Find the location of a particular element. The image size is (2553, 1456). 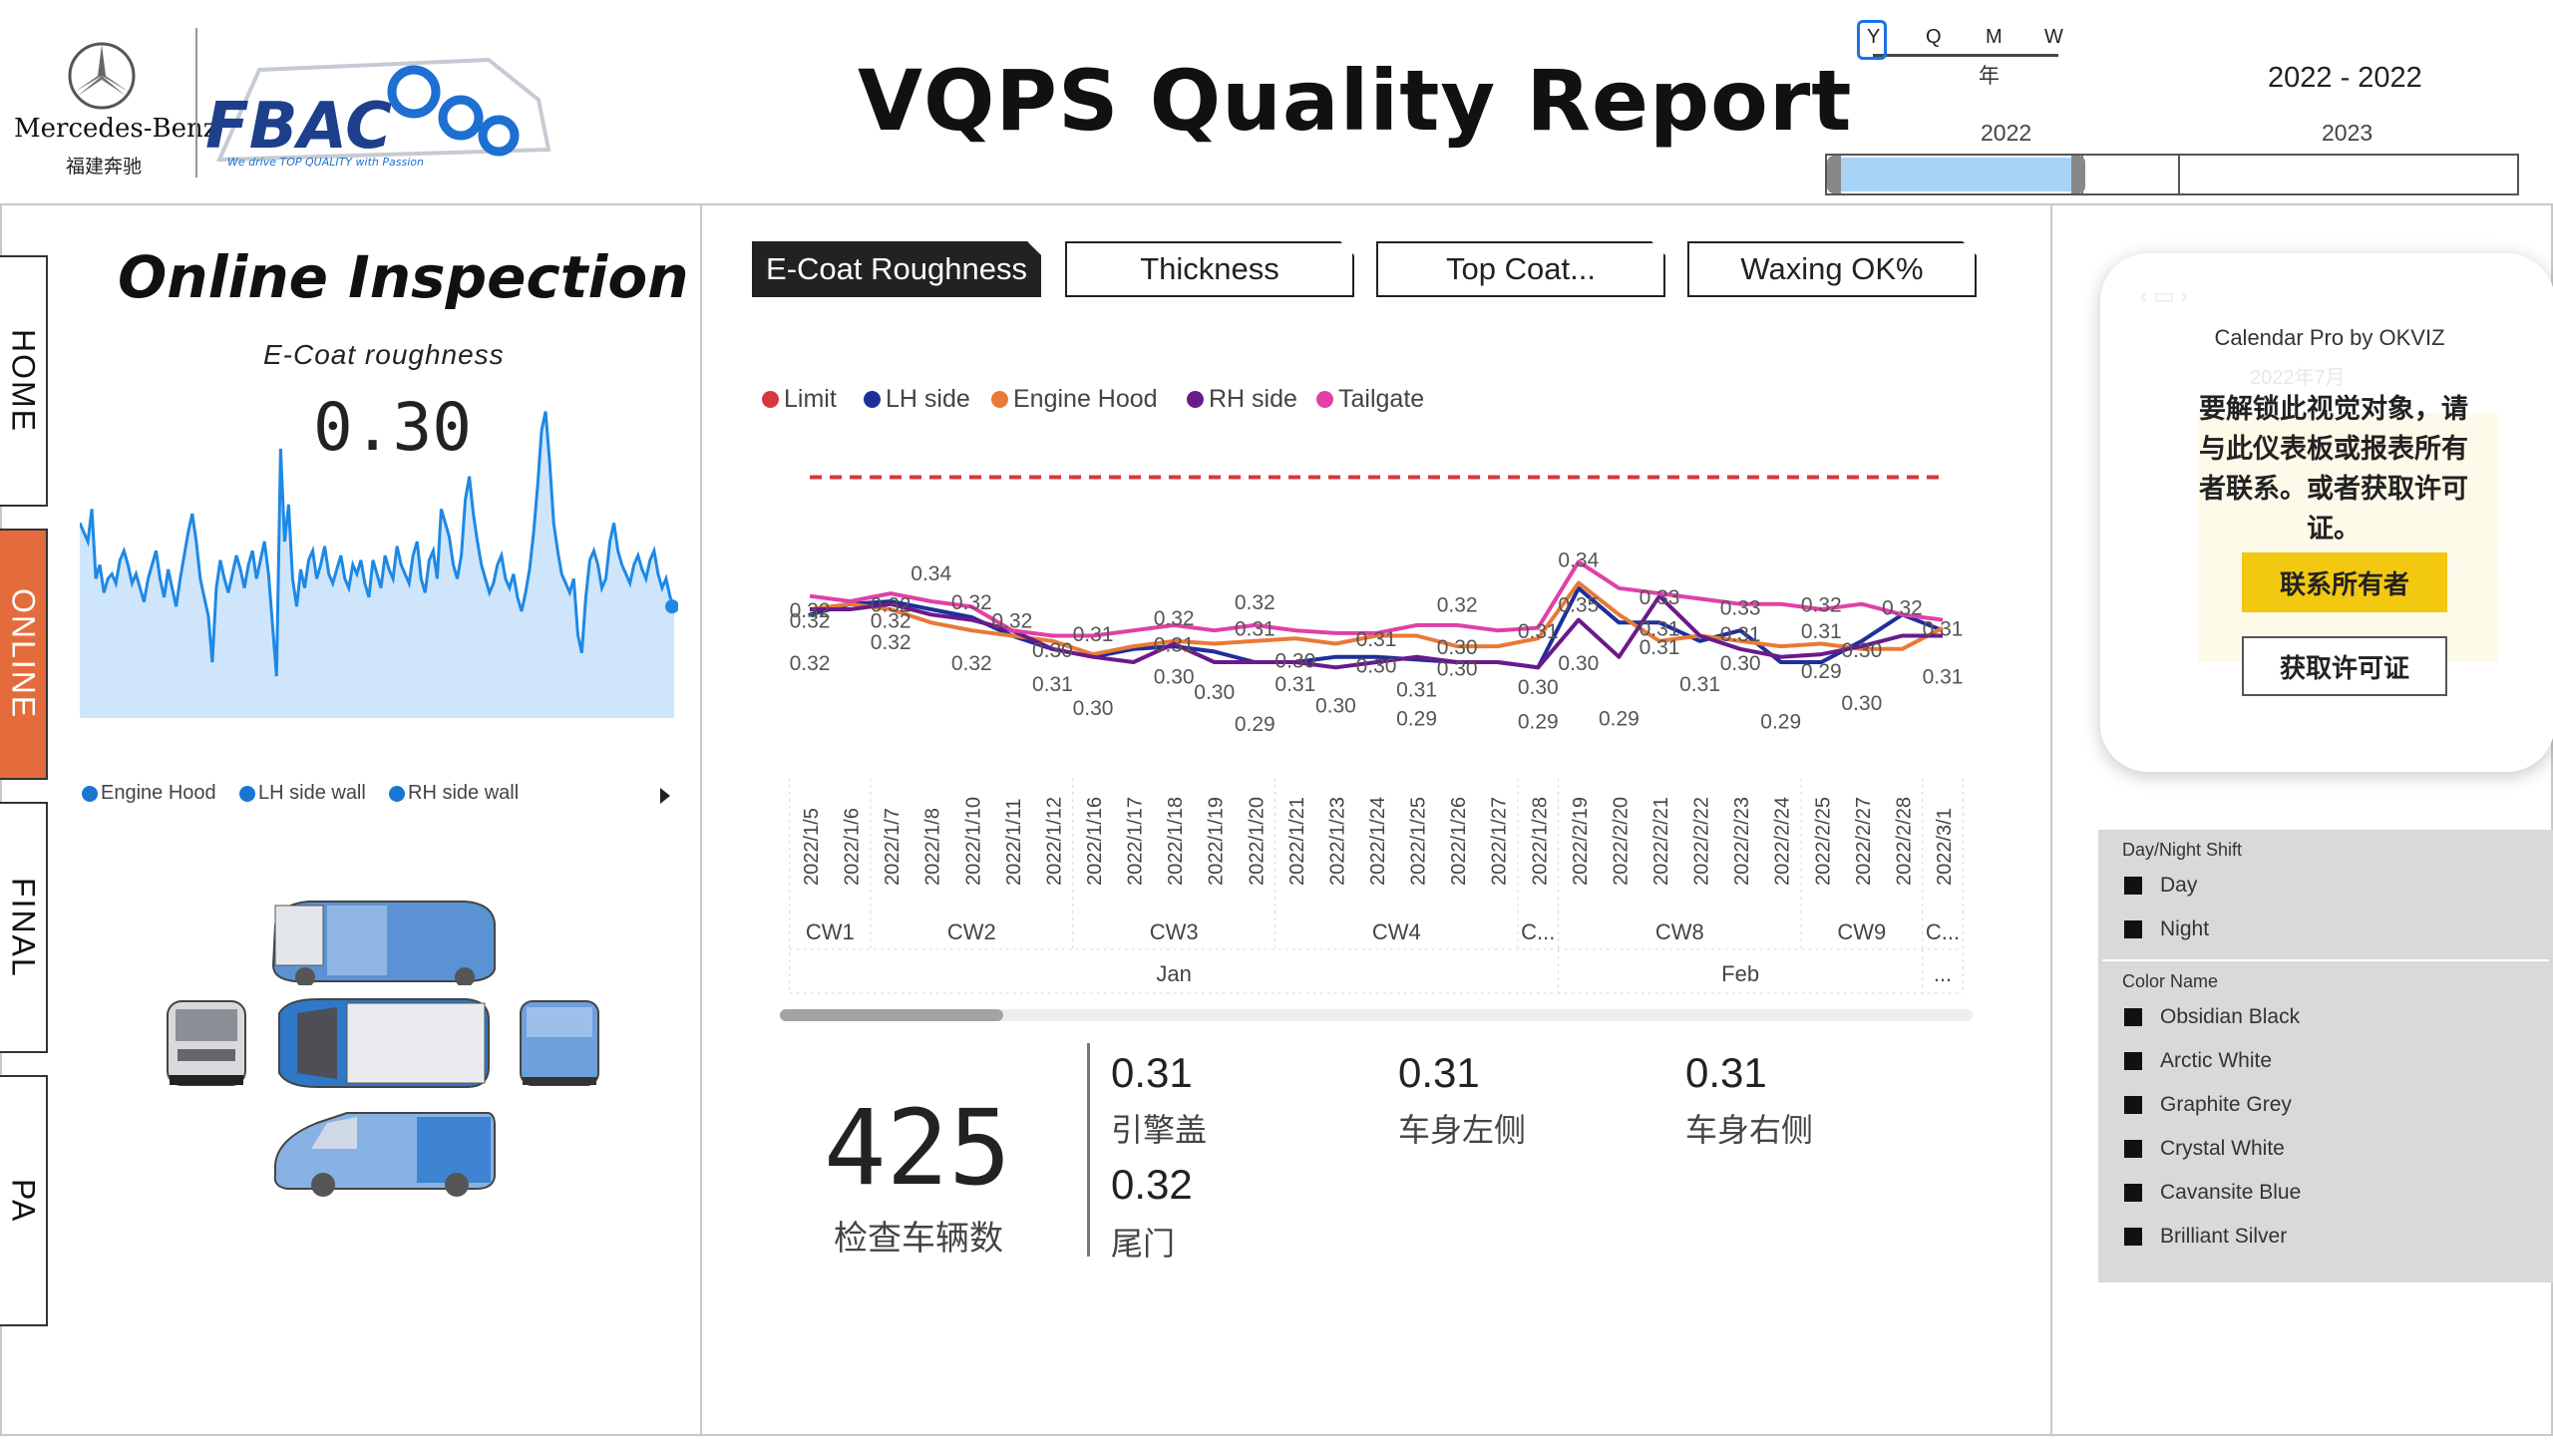

tab-thickness: Thickness is located at coordinates (1209, 269).